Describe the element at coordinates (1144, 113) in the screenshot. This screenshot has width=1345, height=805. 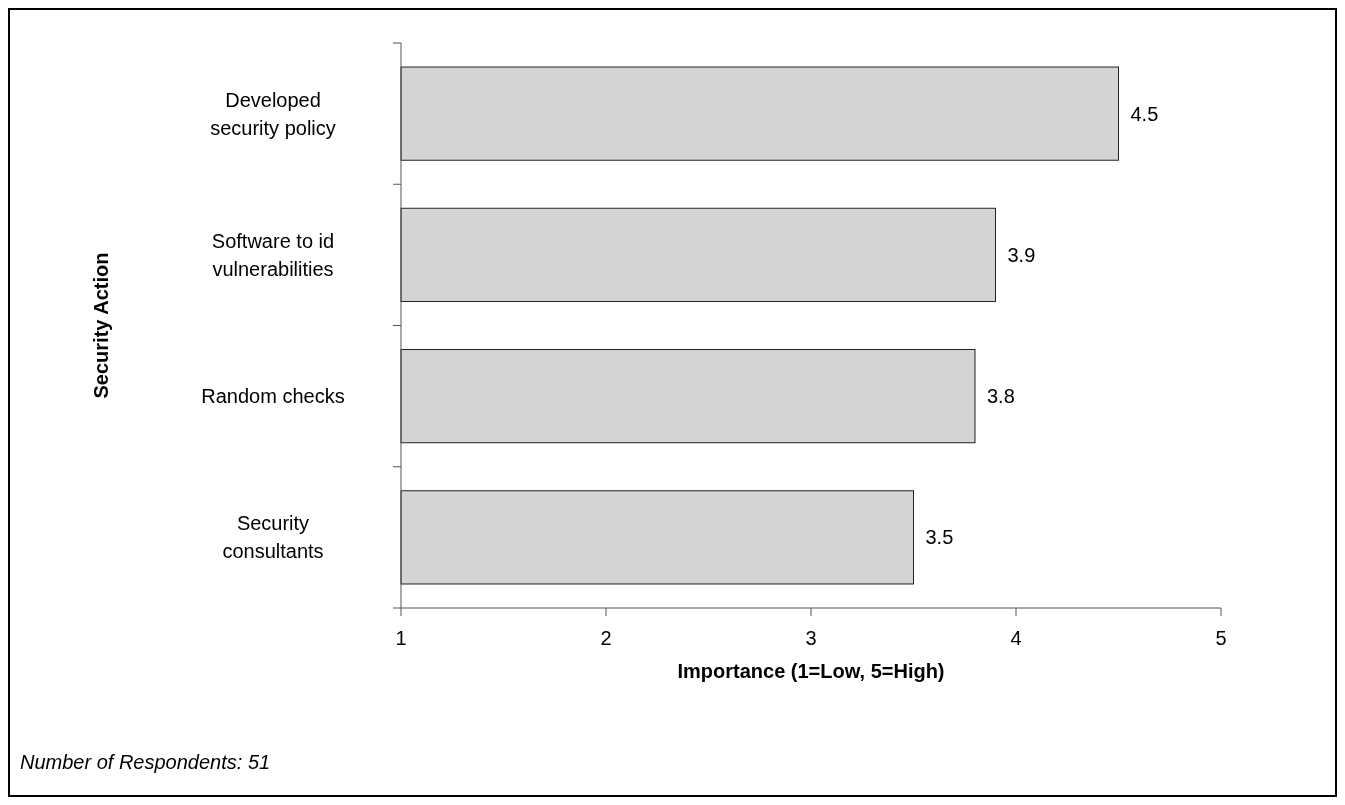
I see `data-label: 4.5` at that location.